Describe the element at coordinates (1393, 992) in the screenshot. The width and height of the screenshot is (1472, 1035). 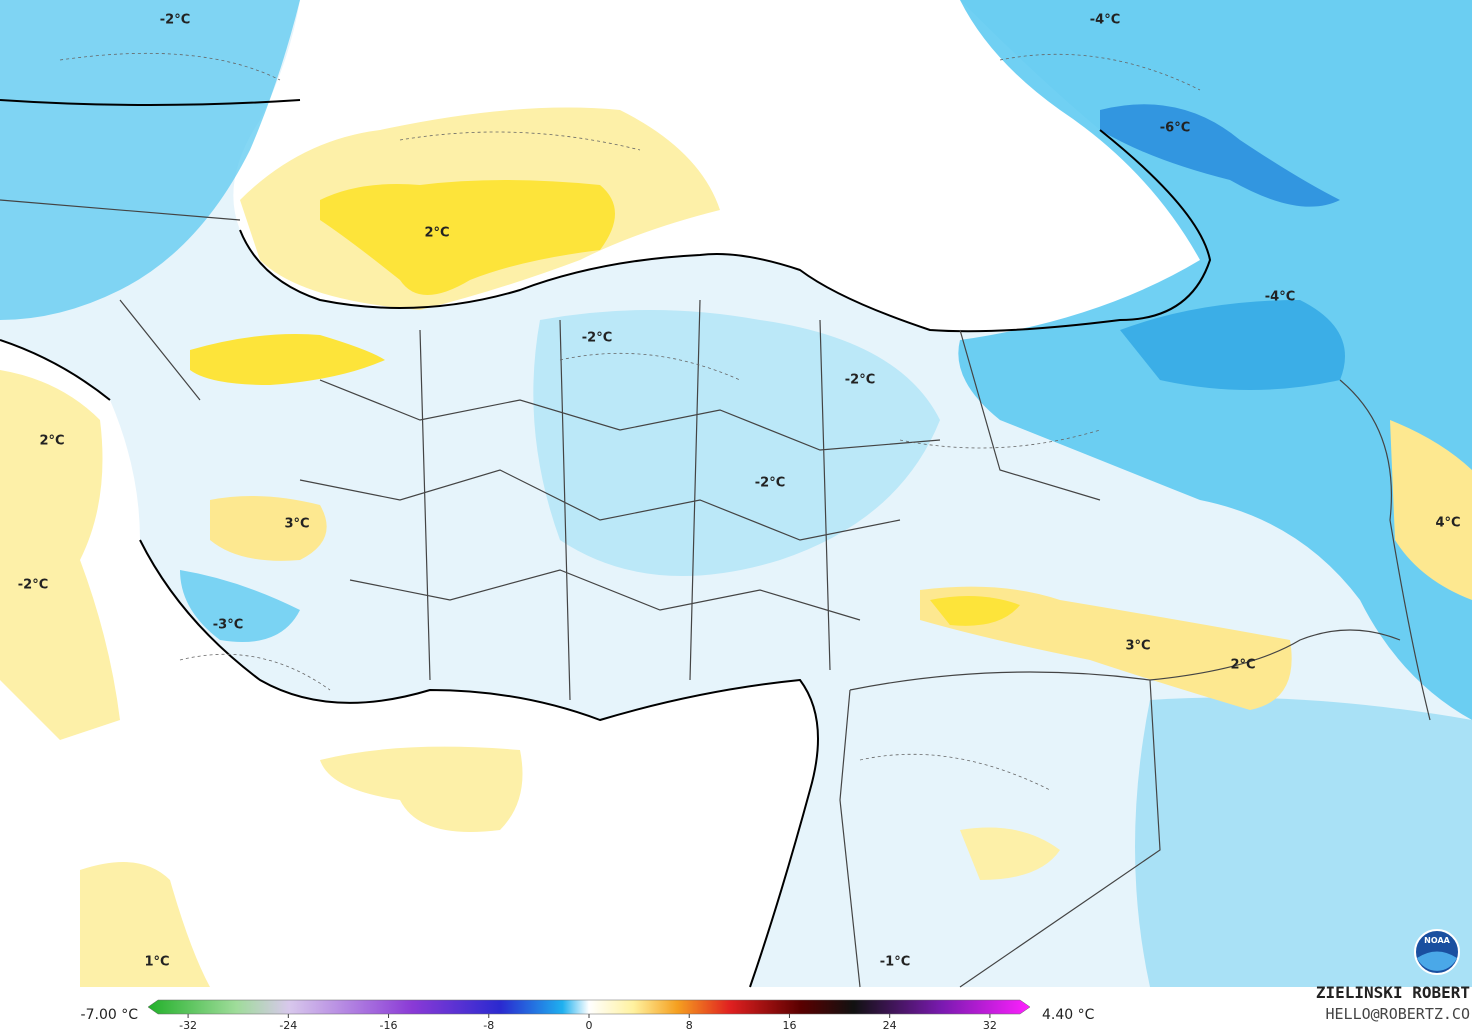
I see `author: ZIELINSKI ROBERT` at that location.